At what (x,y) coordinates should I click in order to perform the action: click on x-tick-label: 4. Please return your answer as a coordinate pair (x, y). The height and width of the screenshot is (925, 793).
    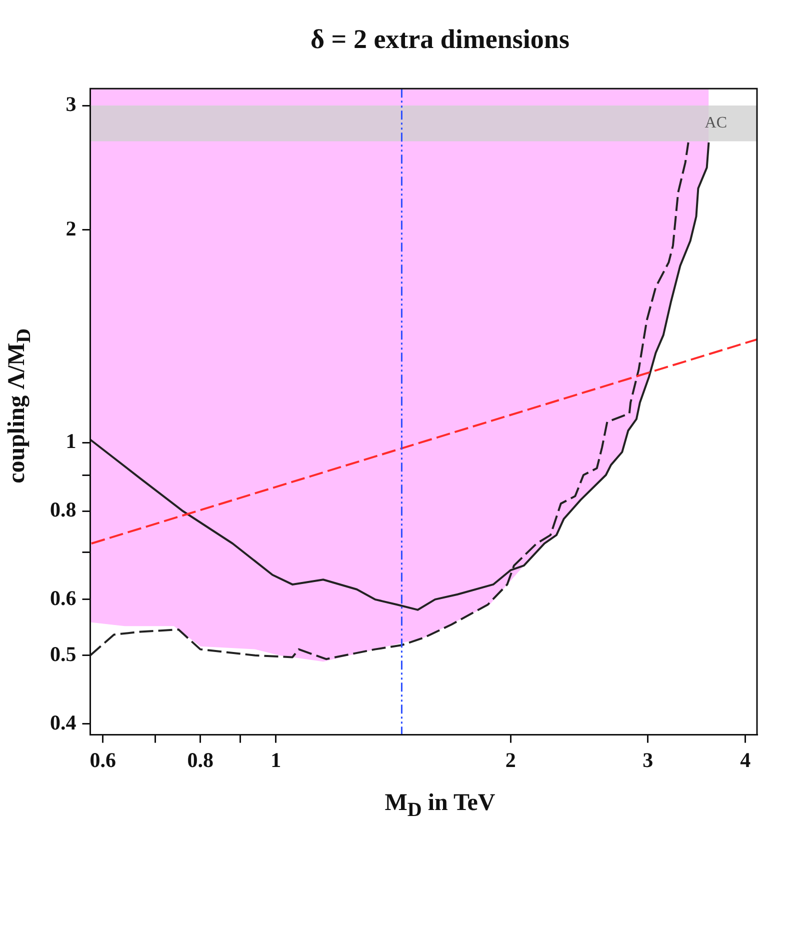
    Looking at the image, I should click on (746, 760).